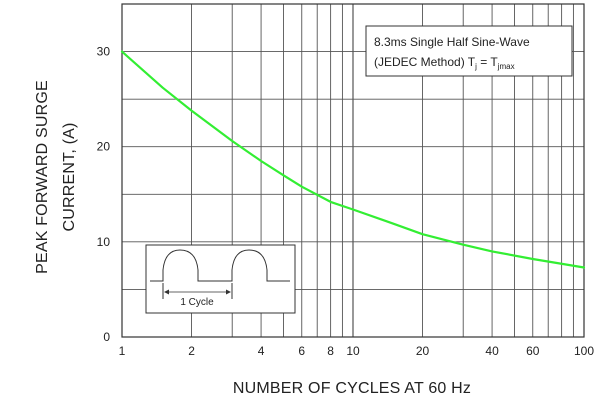  What do you see at coordinates (261, 351) in the screenshot?
I see `x-tick-label: 4` at bounding box center [261, 351].